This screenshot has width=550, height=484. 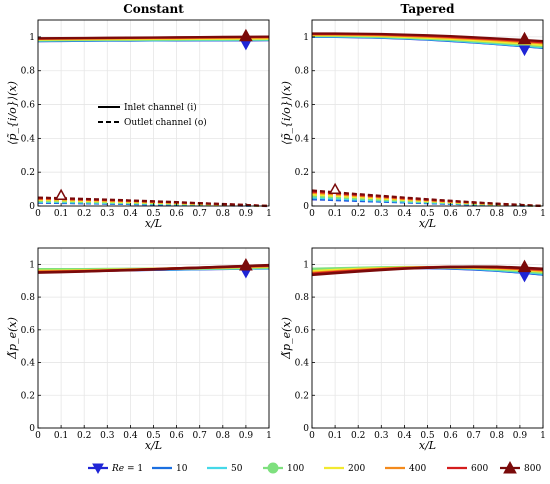 I want to click on legend-item-re-10: 10, so click(x=170, y=469).